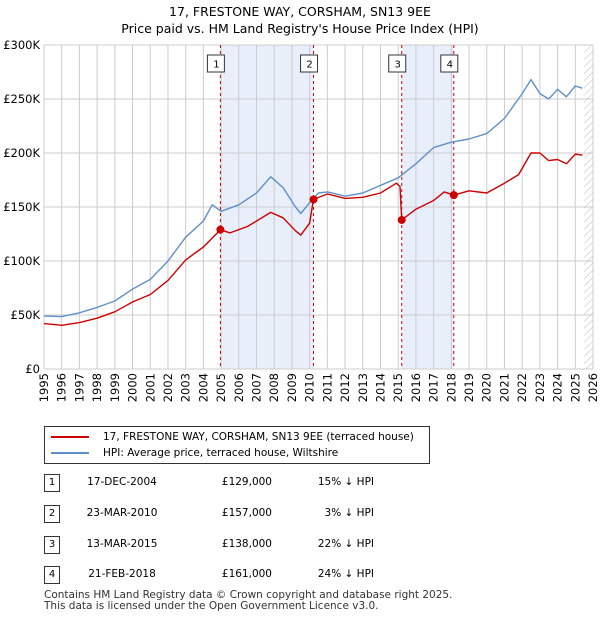 The height and width of the screenshot is (620, 600). Describe the element at coordinates (540, 387) in the screenshot. I see `x-tick-label: 2023` at that location.